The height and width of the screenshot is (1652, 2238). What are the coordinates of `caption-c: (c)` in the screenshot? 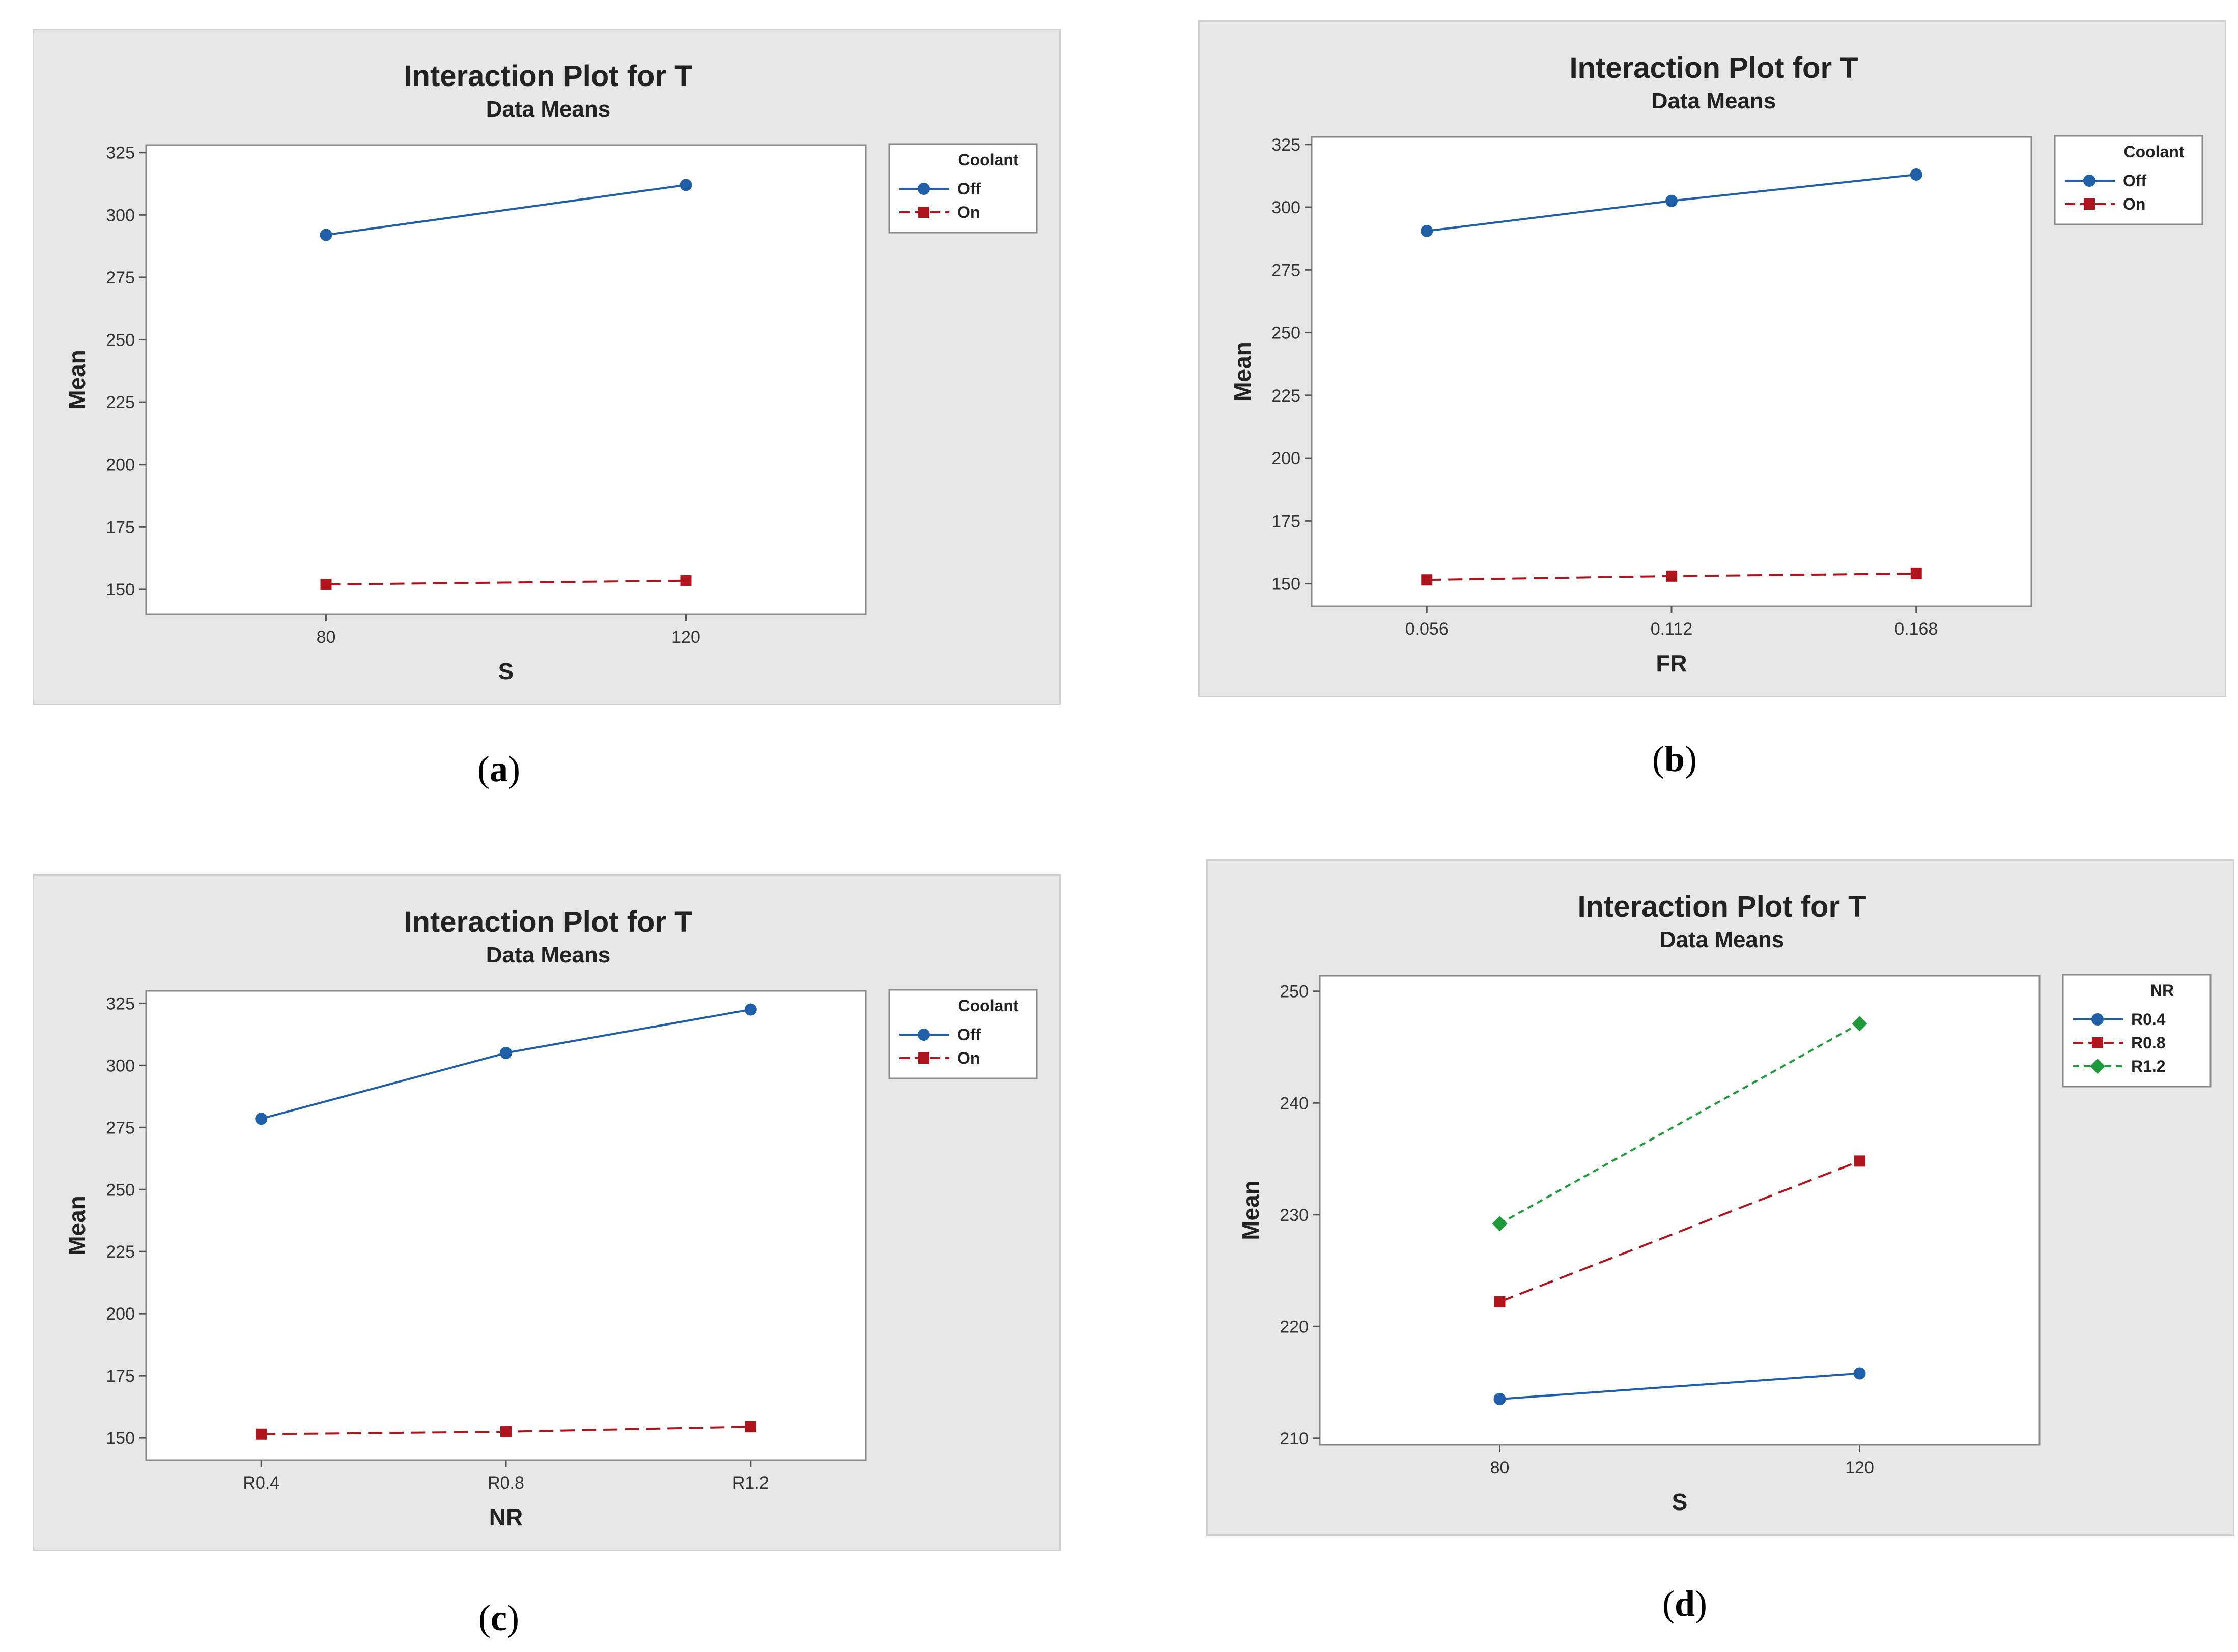 It's located at (498, 1618).